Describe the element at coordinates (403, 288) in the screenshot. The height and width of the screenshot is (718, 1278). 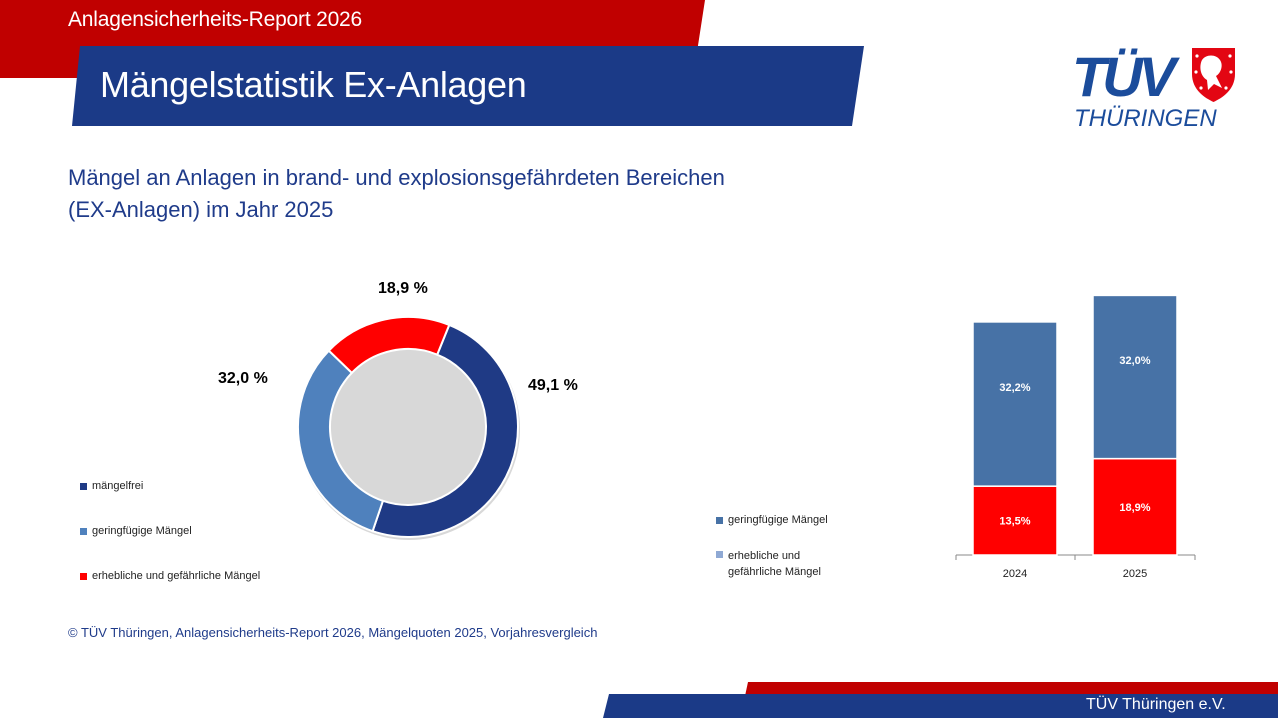
I see `donut-label-erheblich: 18,9 %` at that location.